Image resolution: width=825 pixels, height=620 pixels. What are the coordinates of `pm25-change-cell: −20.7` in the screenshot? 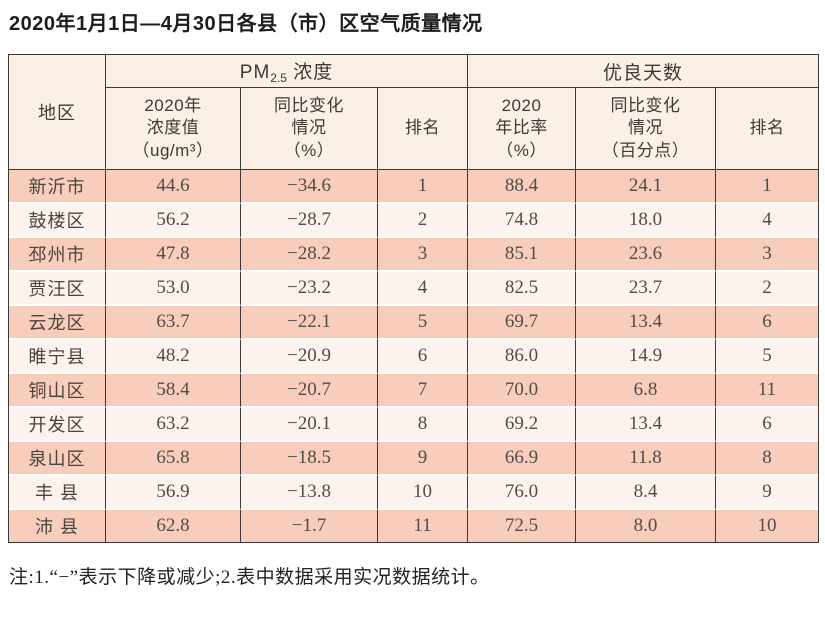 It's located at (309, 391).